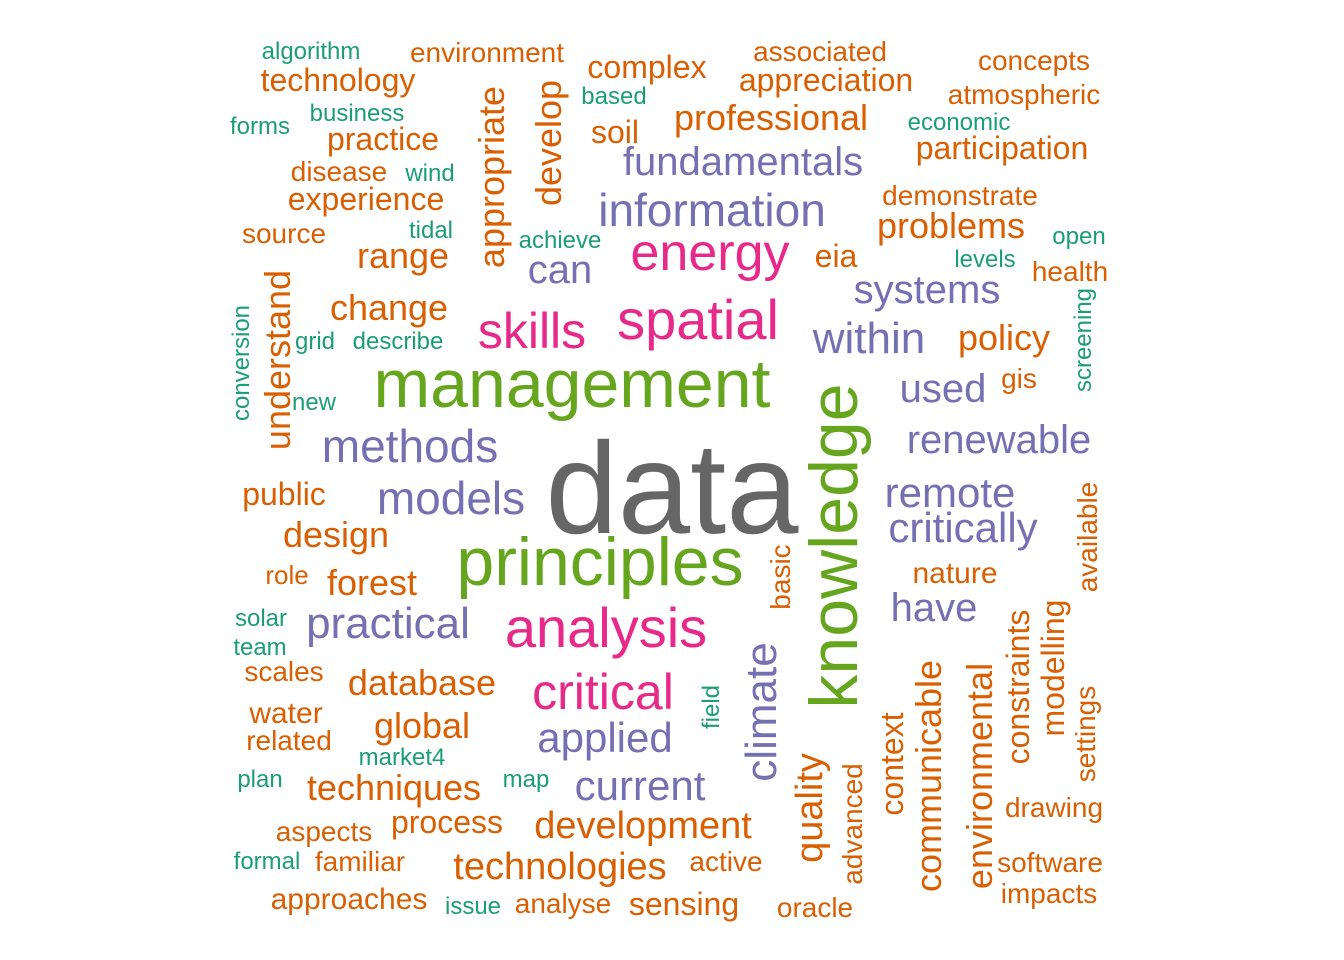 This screenshot has width=1344, height=960. I want to click on word-available: available, so click(1087, 537).